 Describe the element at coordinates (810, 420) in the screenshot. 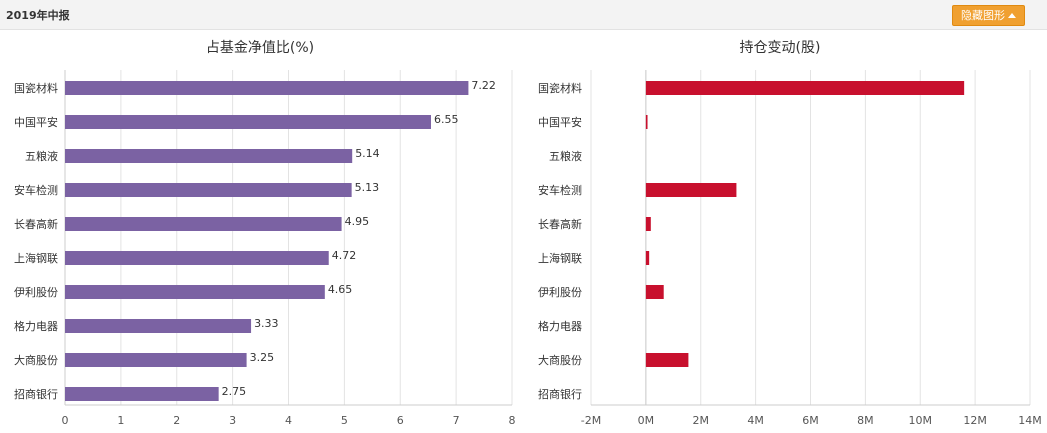

I see `x-tick-label: 6M` at that location.